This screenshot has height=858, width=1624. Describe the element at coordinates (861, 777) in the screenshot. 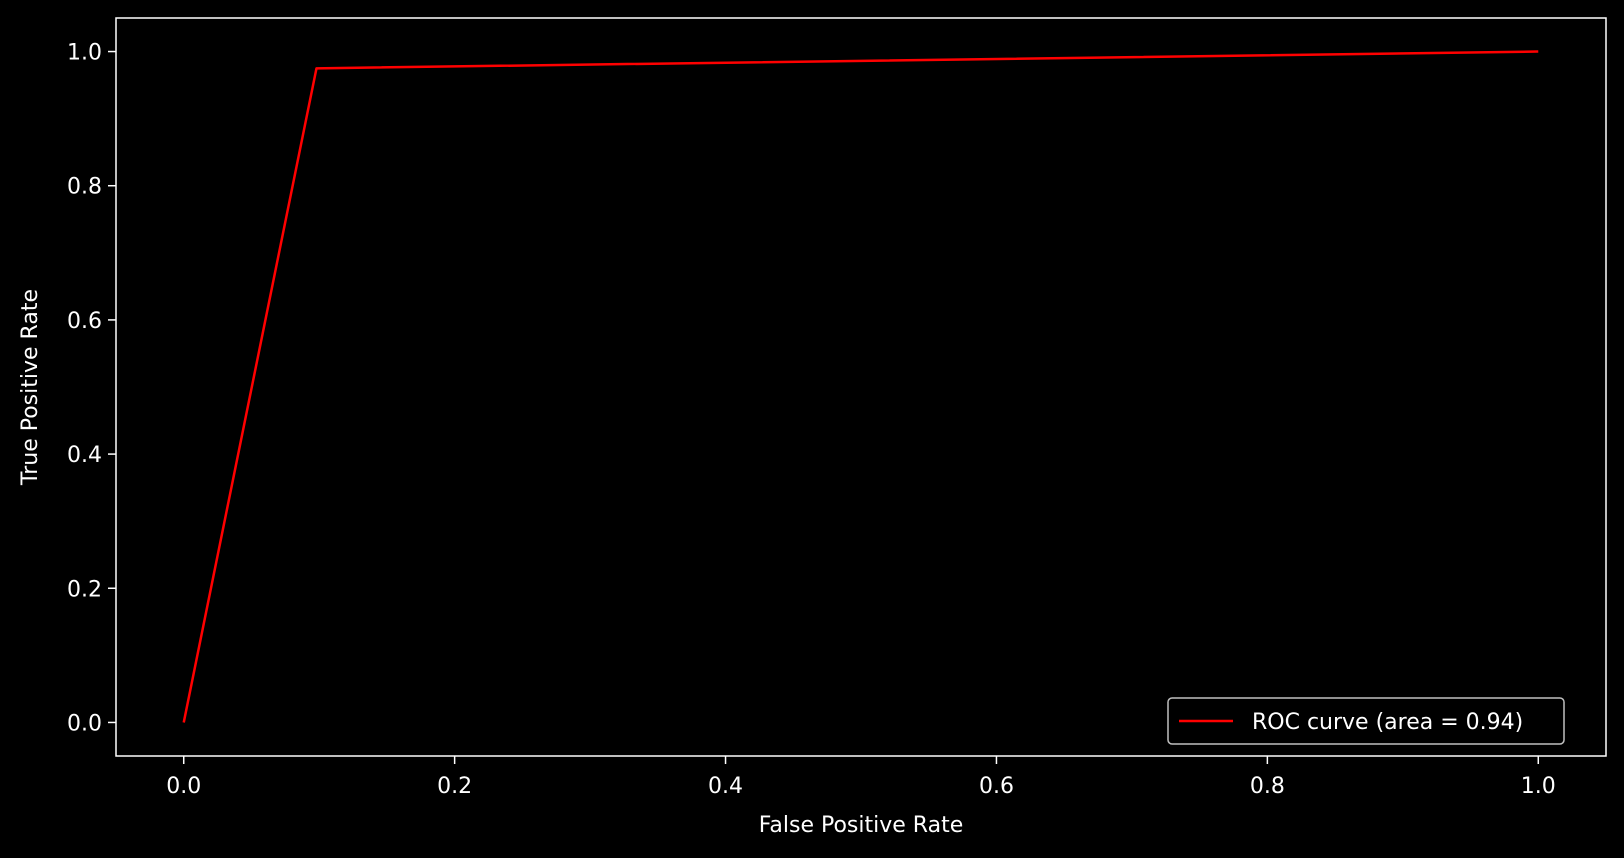

I see `x-axis-ticks: 0.0 0.2 0.4 0.6 0.8 1.0` at that location.